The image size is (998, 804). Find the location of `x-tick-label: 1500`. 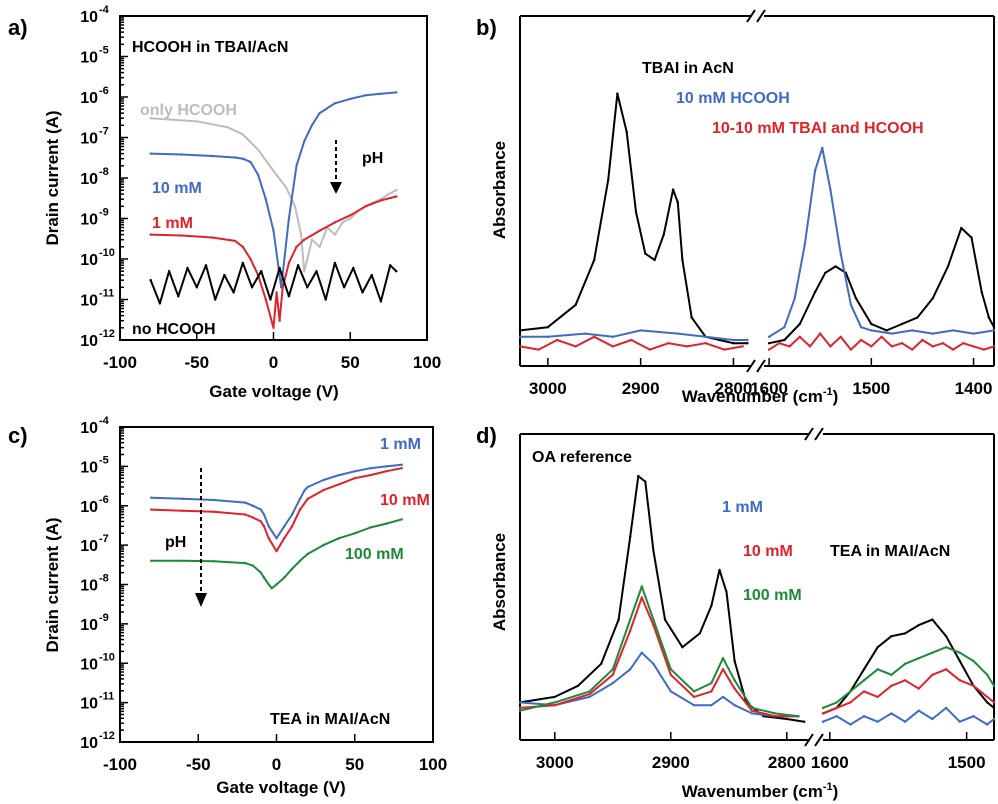

x-tick-label: 1500 is located at coordinates (871, 388).